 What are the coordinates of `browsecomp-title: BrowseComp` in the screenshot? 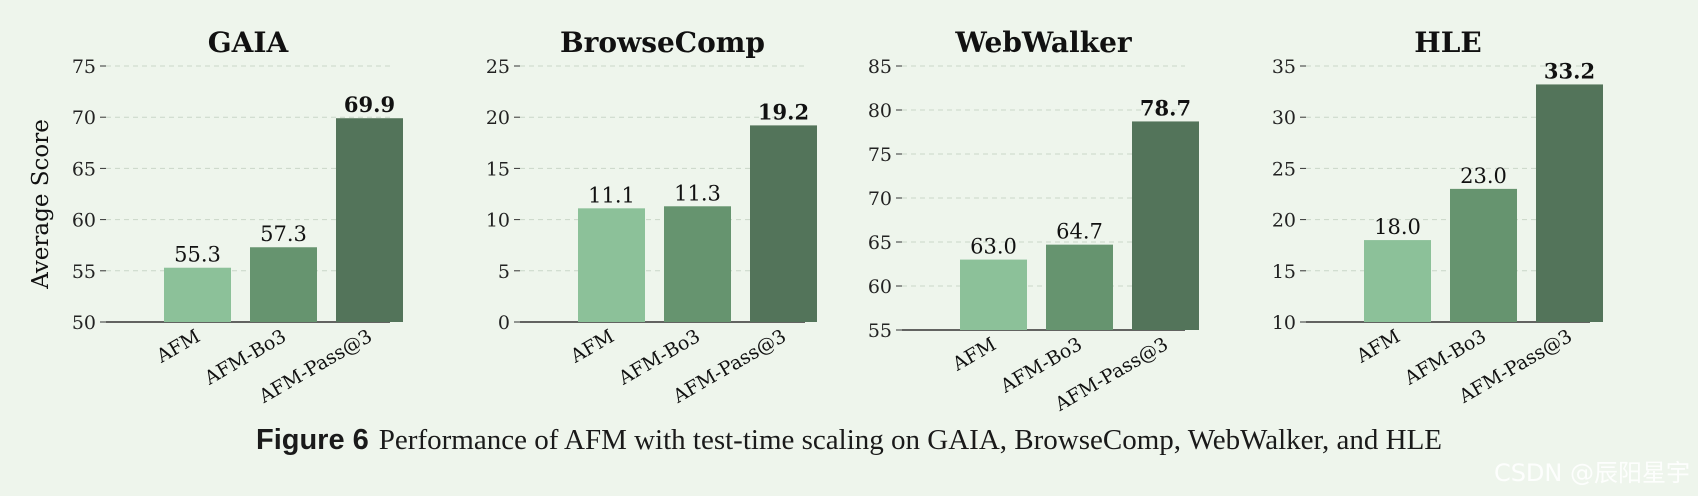 It's located at (662, 42).